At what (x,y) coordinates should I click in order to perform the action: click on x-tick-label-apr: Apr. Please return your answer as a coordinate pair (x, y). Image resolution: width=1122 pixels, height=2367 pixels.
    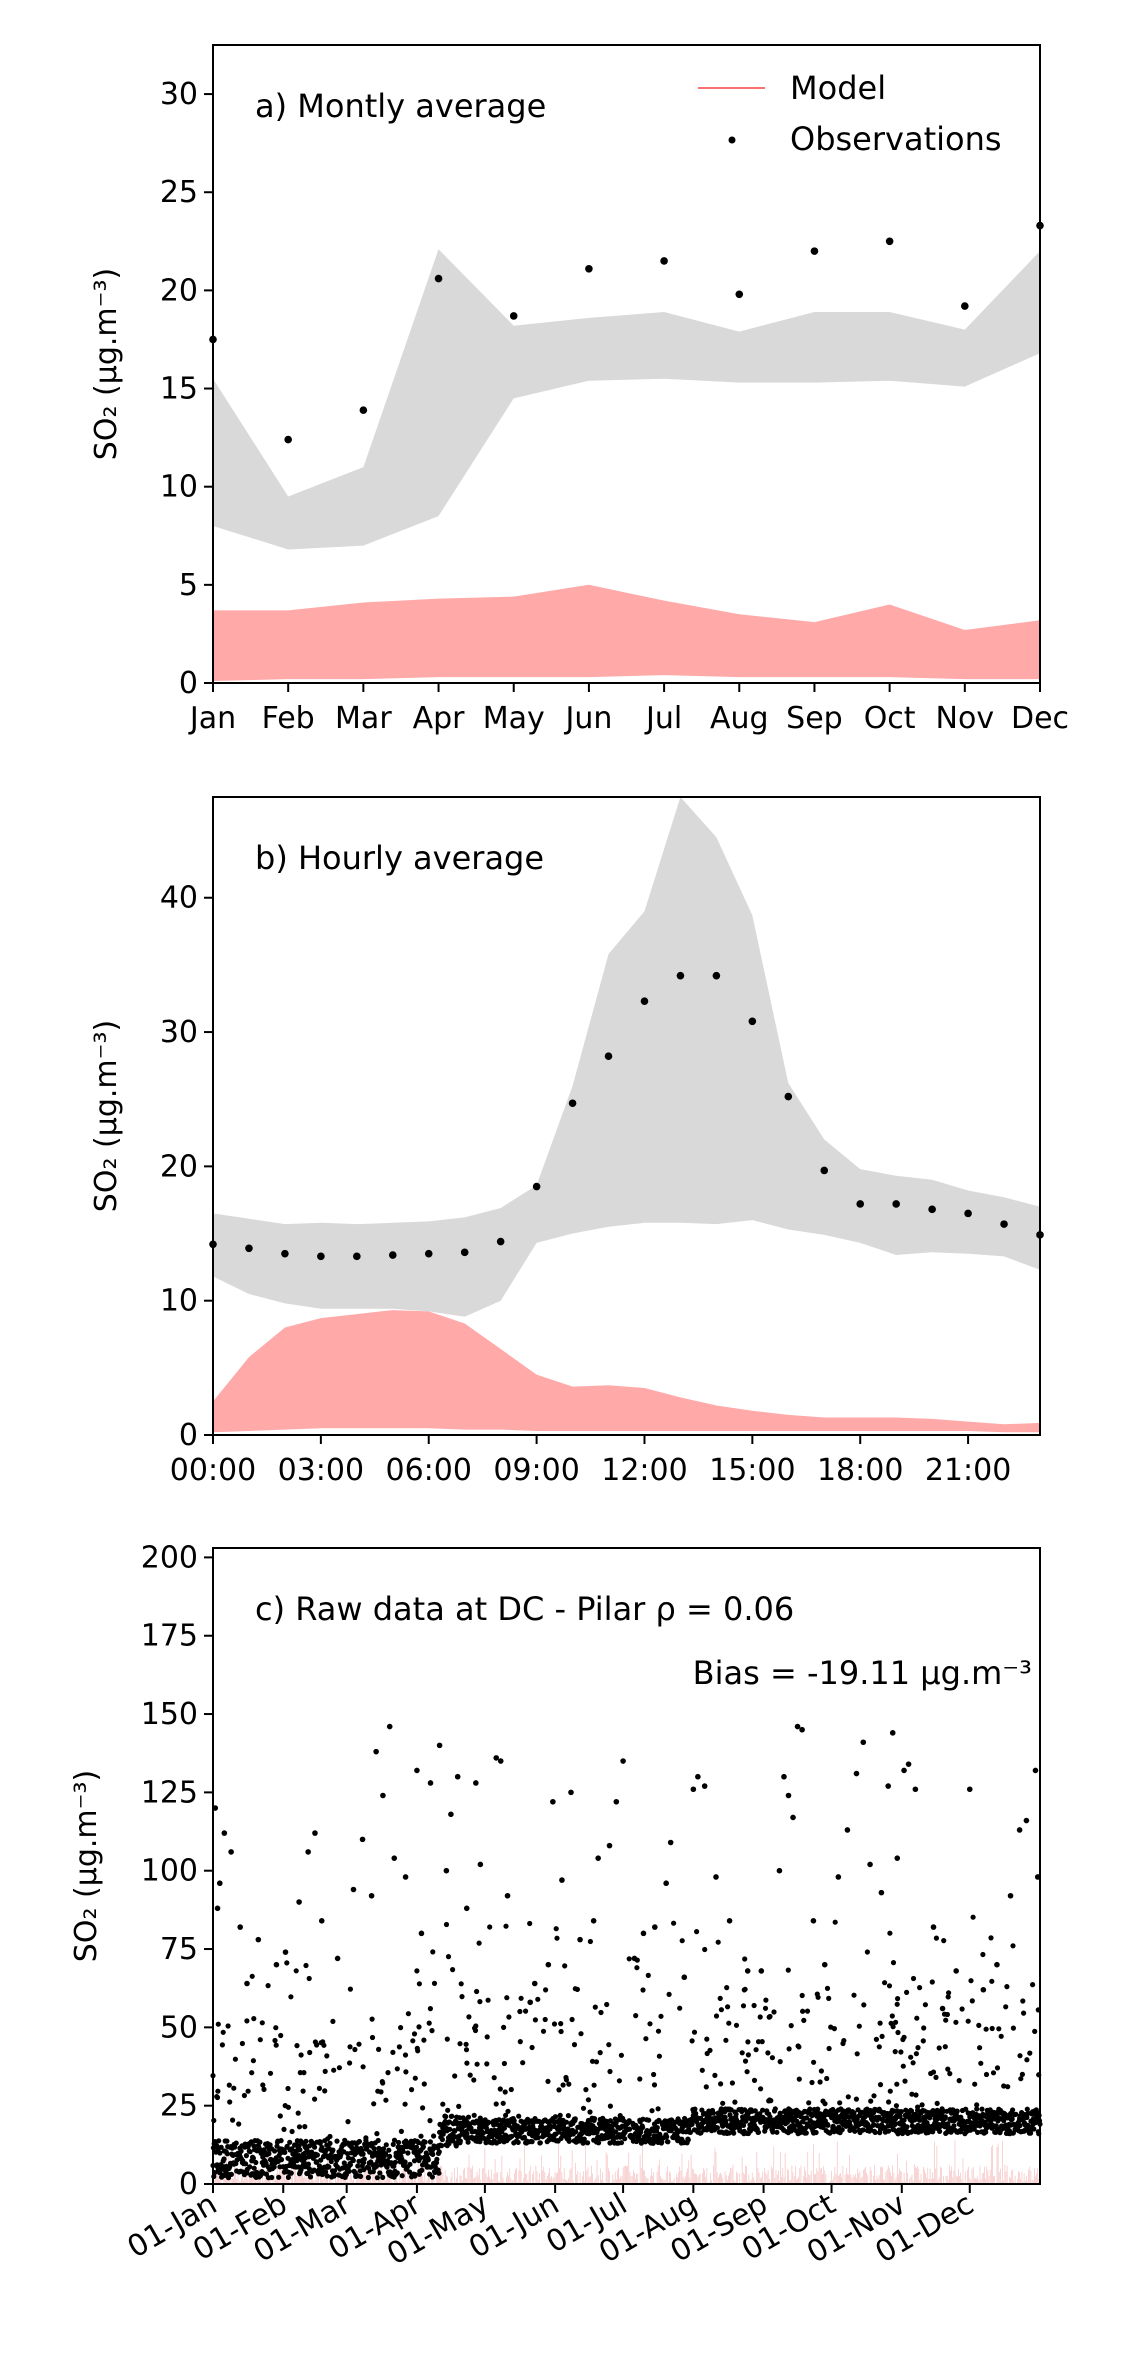
    Looking at the image, I should click on (439, 718).